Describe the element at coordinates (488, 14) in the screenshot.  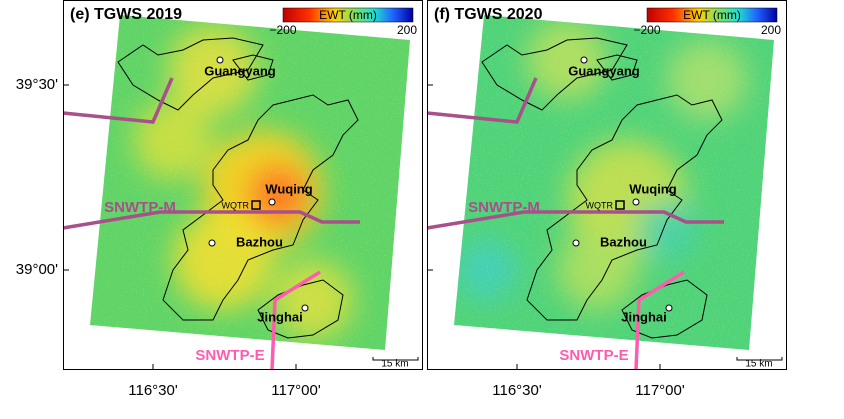
I see `panel-title: (f) TGWS 2020` at that location.